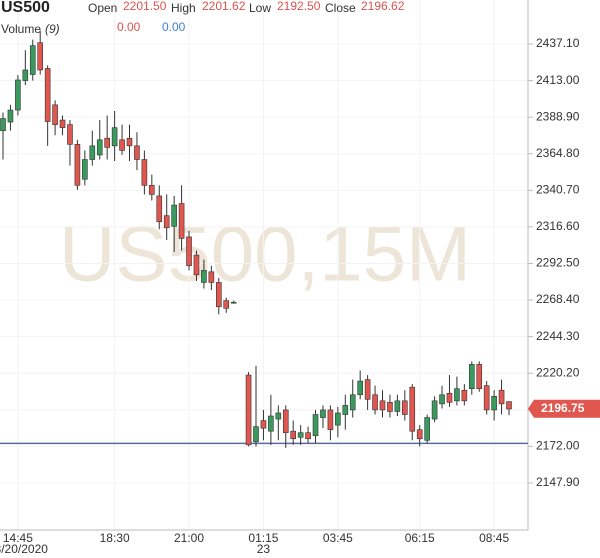 The height and width of the screenshot is (558, 600). What do you see at coordinates (558, 263) in the screenshot?
I see `y-tick-label: 2292.50` at bounding box center [558, 263].